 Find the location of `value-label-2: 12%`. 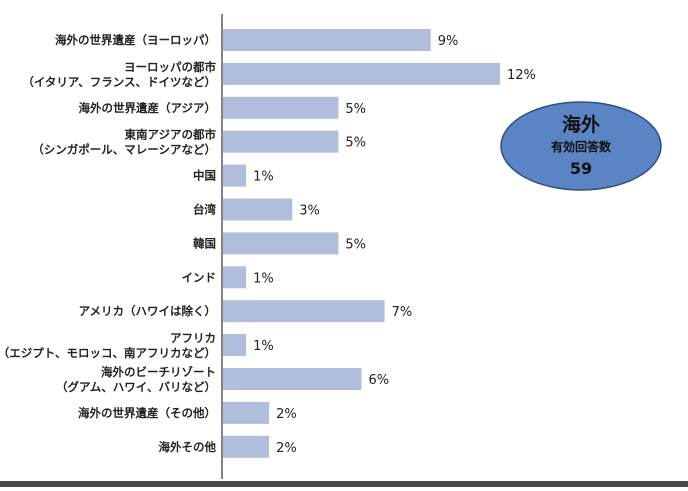

value-label-2: 12% is located at coordinates (521, 75).